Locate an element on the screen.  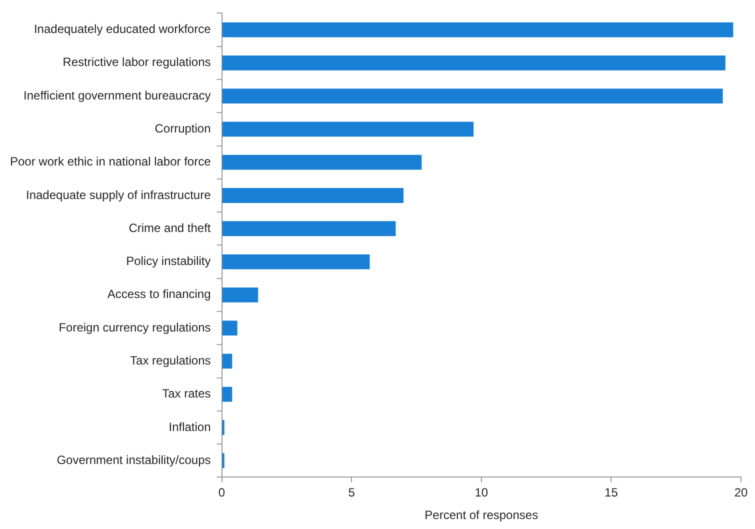
x-tick-label: 10 is located at coordinates (481, 493).